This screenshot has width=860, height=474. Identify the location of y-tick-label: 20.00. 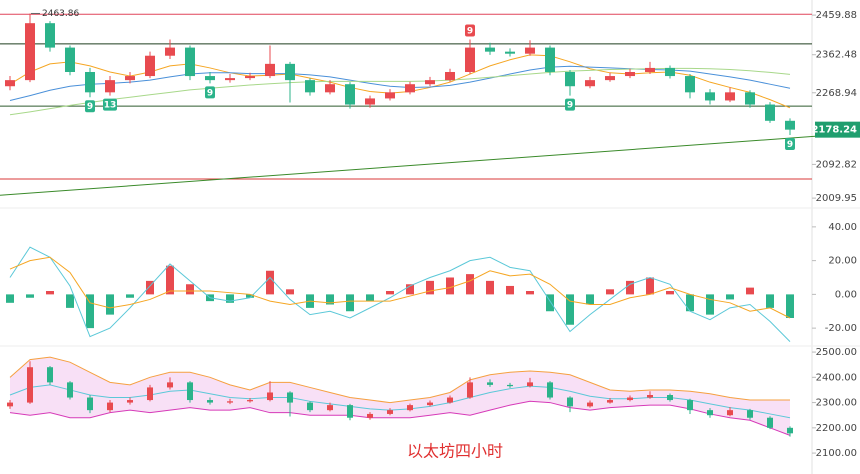
(842, 261).